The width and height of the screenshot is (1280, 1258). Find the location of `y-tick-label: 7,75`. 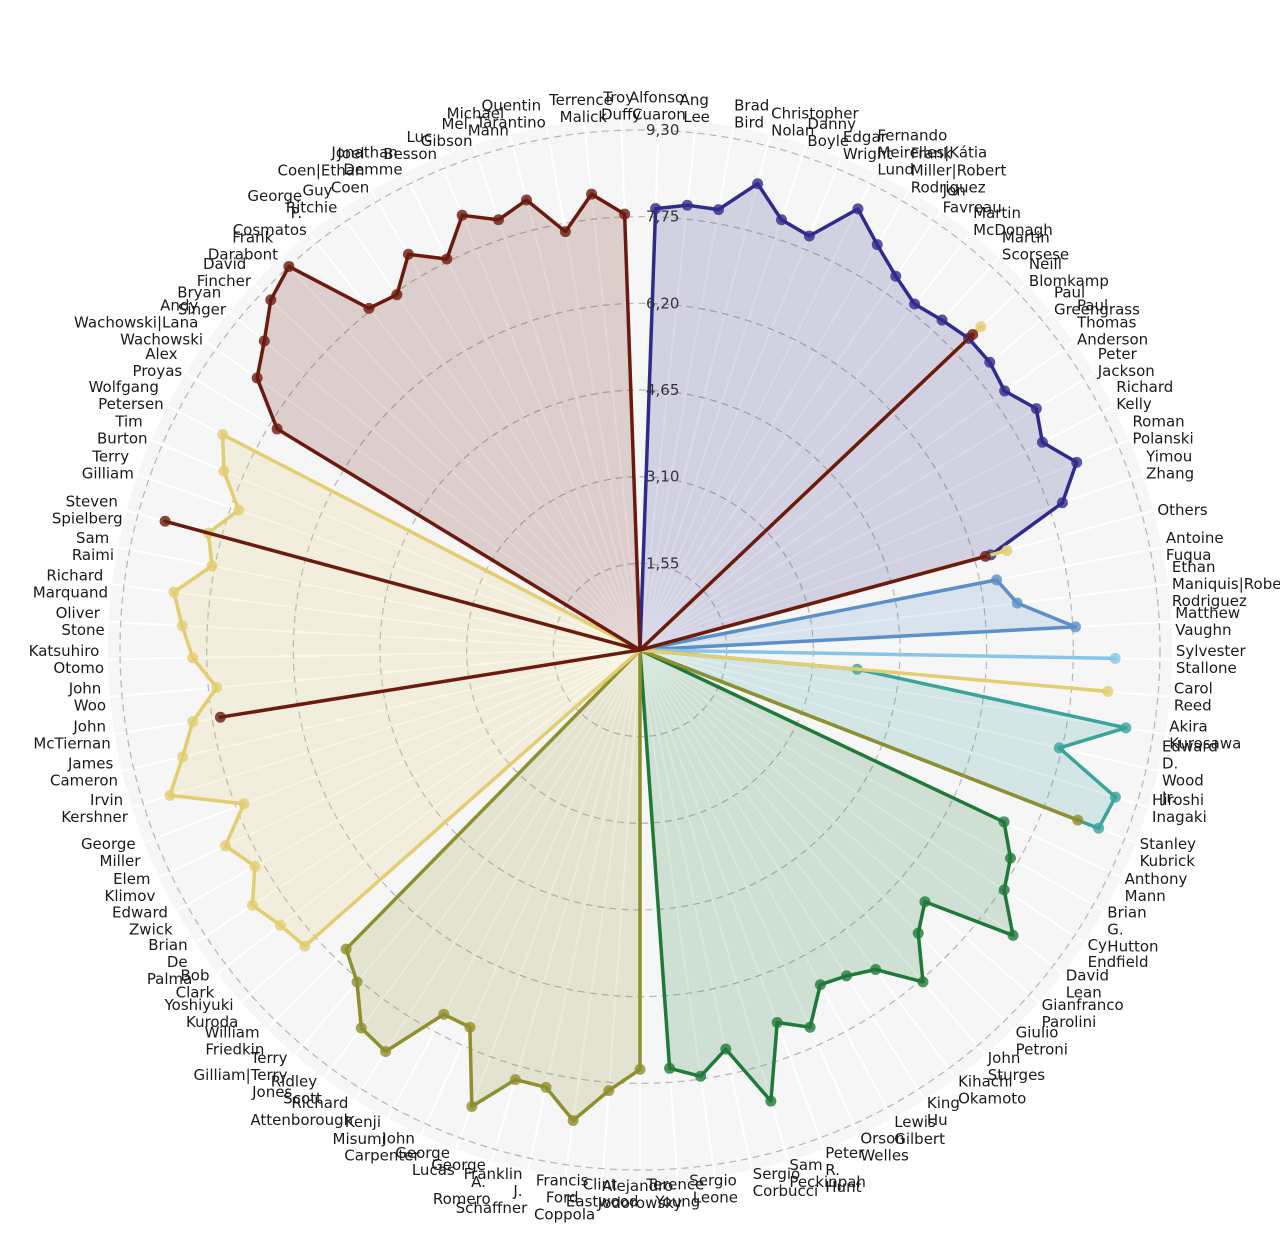

y-tick-label: 7,75 is located at coordinates (662, 217).